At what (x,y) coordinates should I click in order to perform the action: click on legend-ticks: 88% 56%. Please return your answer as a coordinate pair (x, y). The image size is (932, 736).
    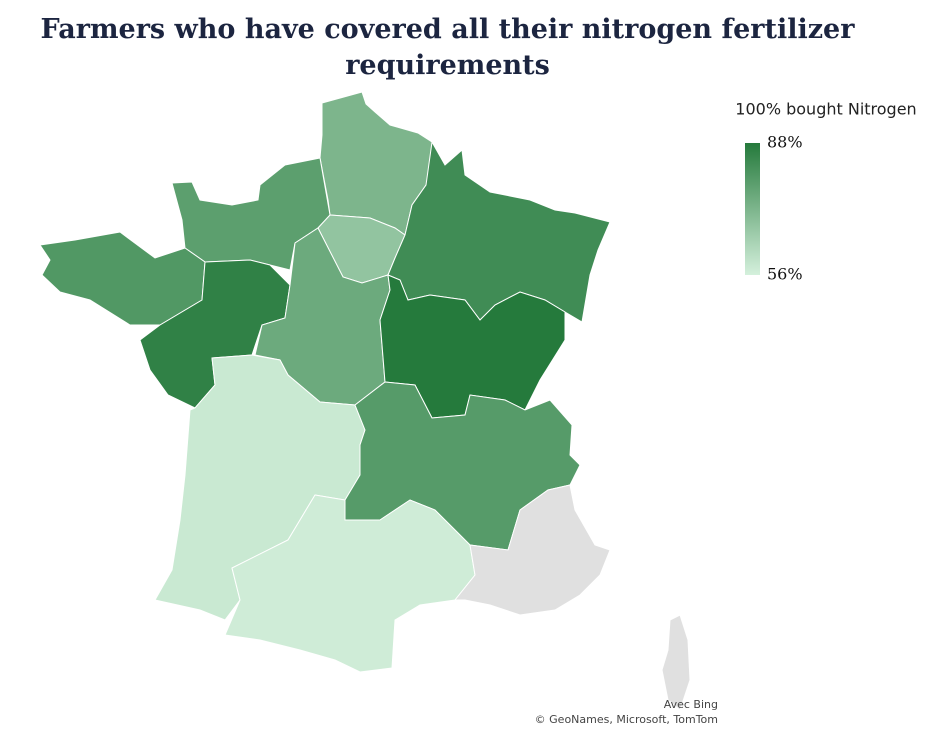
    Looking at the image, I should click on (785, 208).